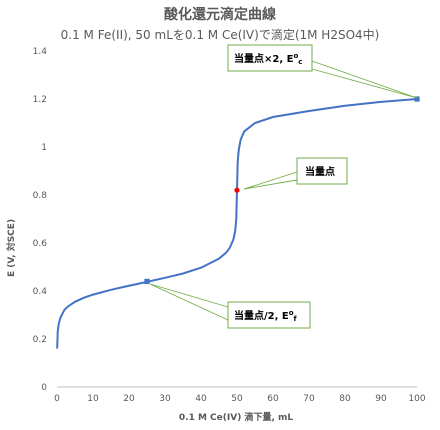 The width and height of the screenshot is (440, 430). What do you see at coordinates (264, 58) in the screenshot?
I see `callout-label-main: 当量点×2, E` at bounding box center [264, 58].